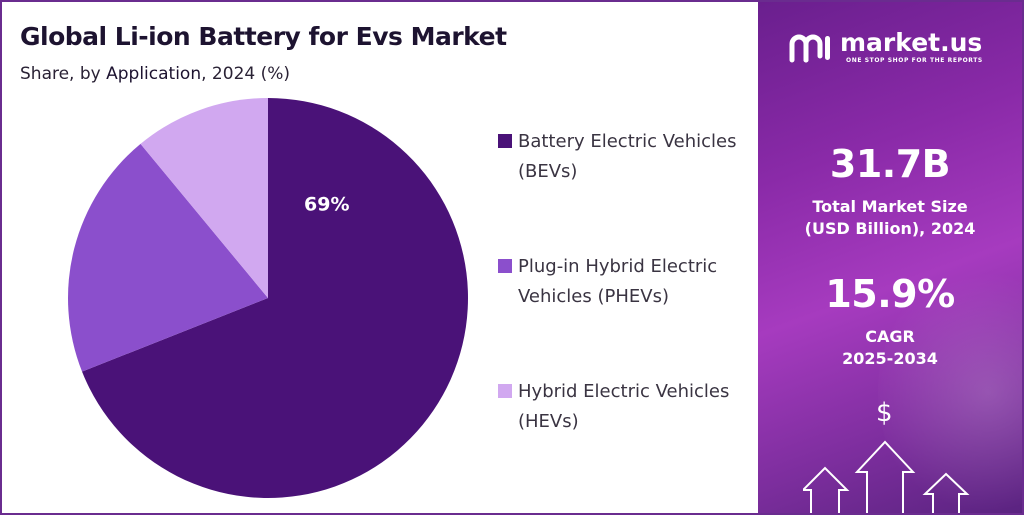  Describe the element at coordinates (505, 266) in the screenshot. I see `legend-swatch-phev` at that location.